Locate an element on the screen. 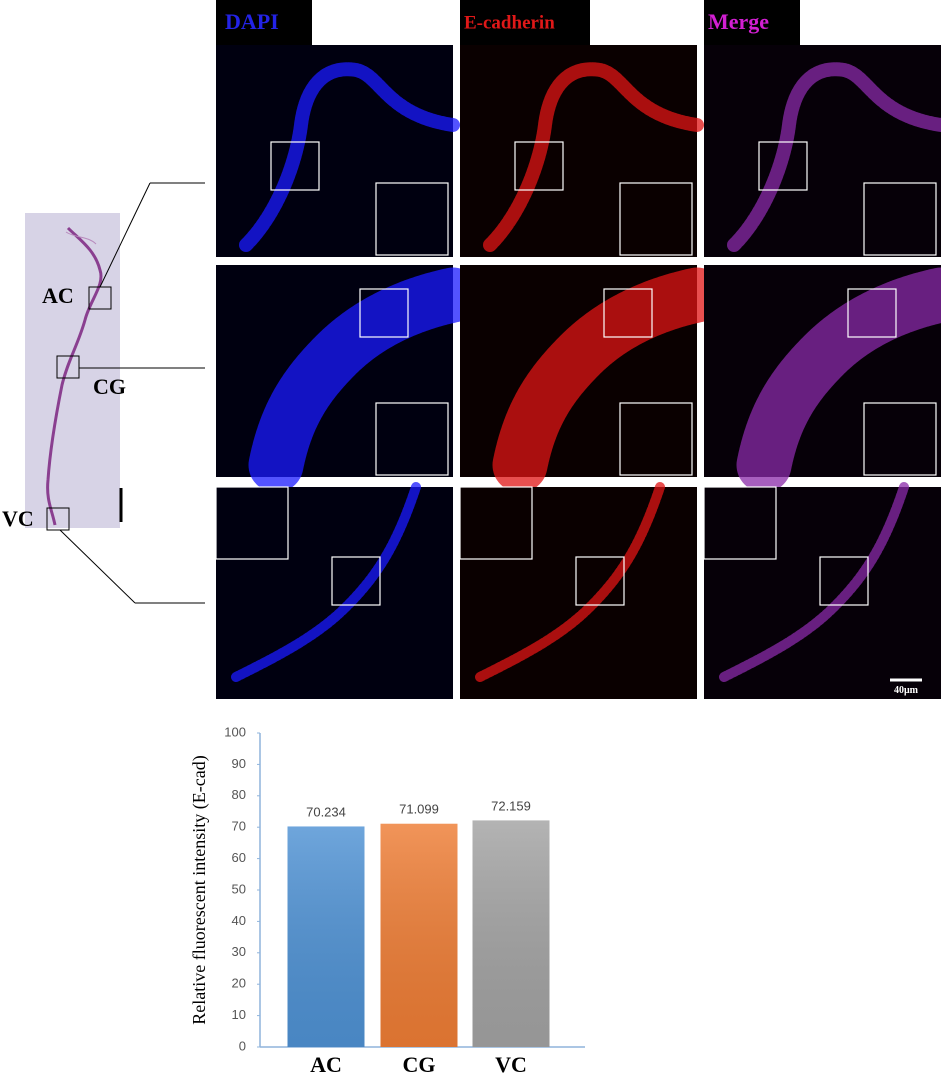 The width and height of the screenshot is (941, 1076). slide-image is located at coordinates (72, 370).